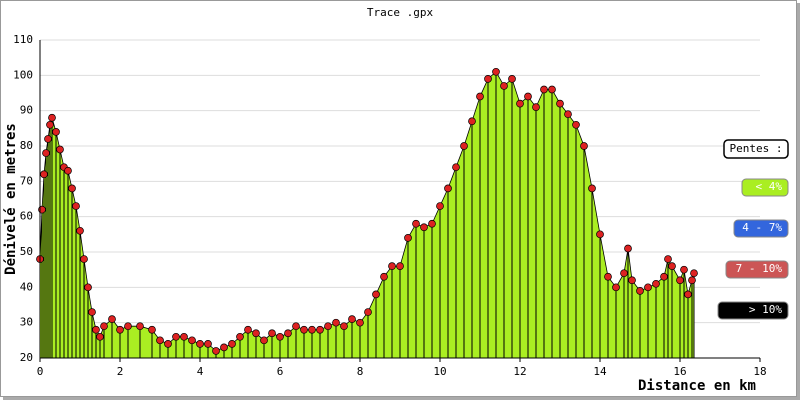  Describe the element at coordinates (439, 371) in the screenshot. I see `x-tick-label: 10` at that location.